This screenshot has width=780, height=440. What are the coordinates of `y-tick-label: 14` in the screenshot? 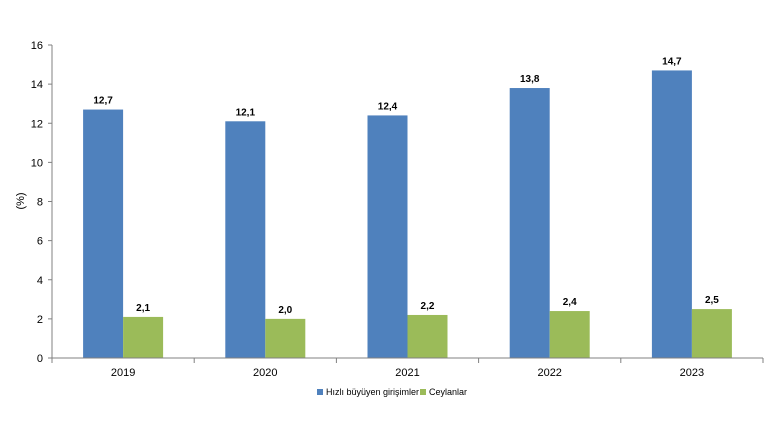 It's located at (37, 85).